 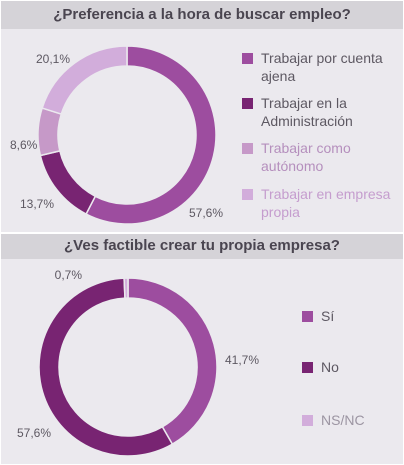 I want to click on chart-title: ¿Ves factible crear tu propia empresa?, so click(x=202, y=245).